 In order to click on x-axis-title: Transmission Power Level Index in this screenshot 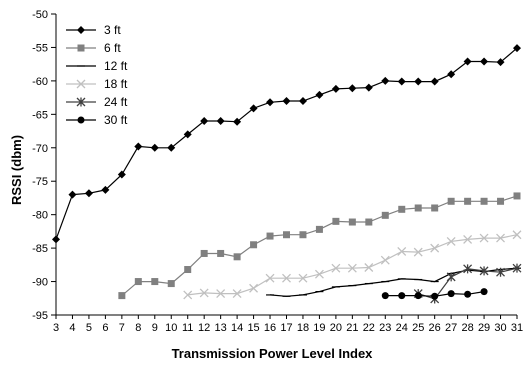, I will do `click(273, 353)`.